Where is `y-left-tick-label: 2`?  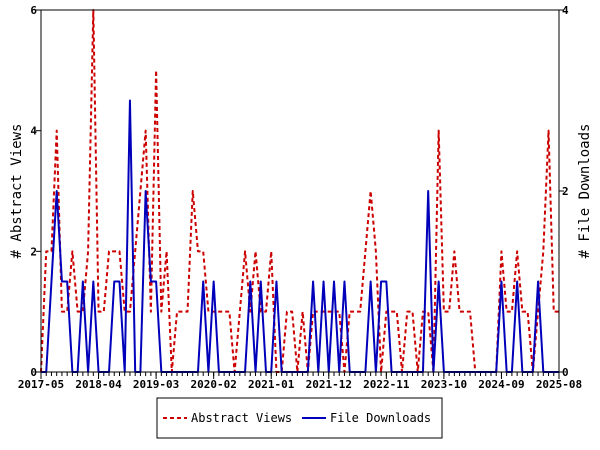 y-left-tick-label: 2 is located at coordinates (33, 251).